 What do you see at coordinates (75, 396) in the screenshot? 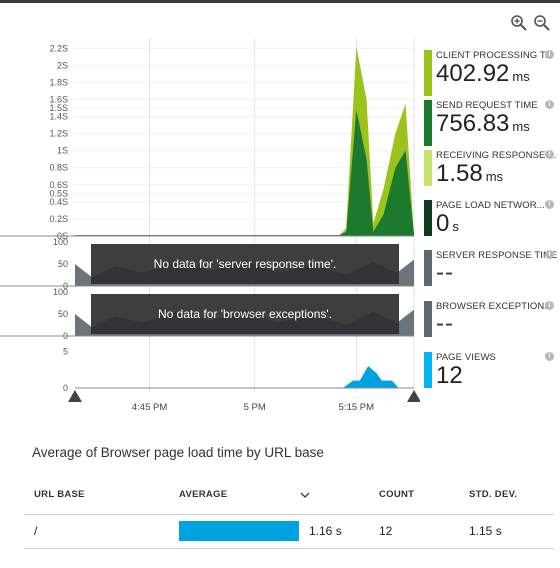
I see `range-start-handle` at bounding box center [75, 396].